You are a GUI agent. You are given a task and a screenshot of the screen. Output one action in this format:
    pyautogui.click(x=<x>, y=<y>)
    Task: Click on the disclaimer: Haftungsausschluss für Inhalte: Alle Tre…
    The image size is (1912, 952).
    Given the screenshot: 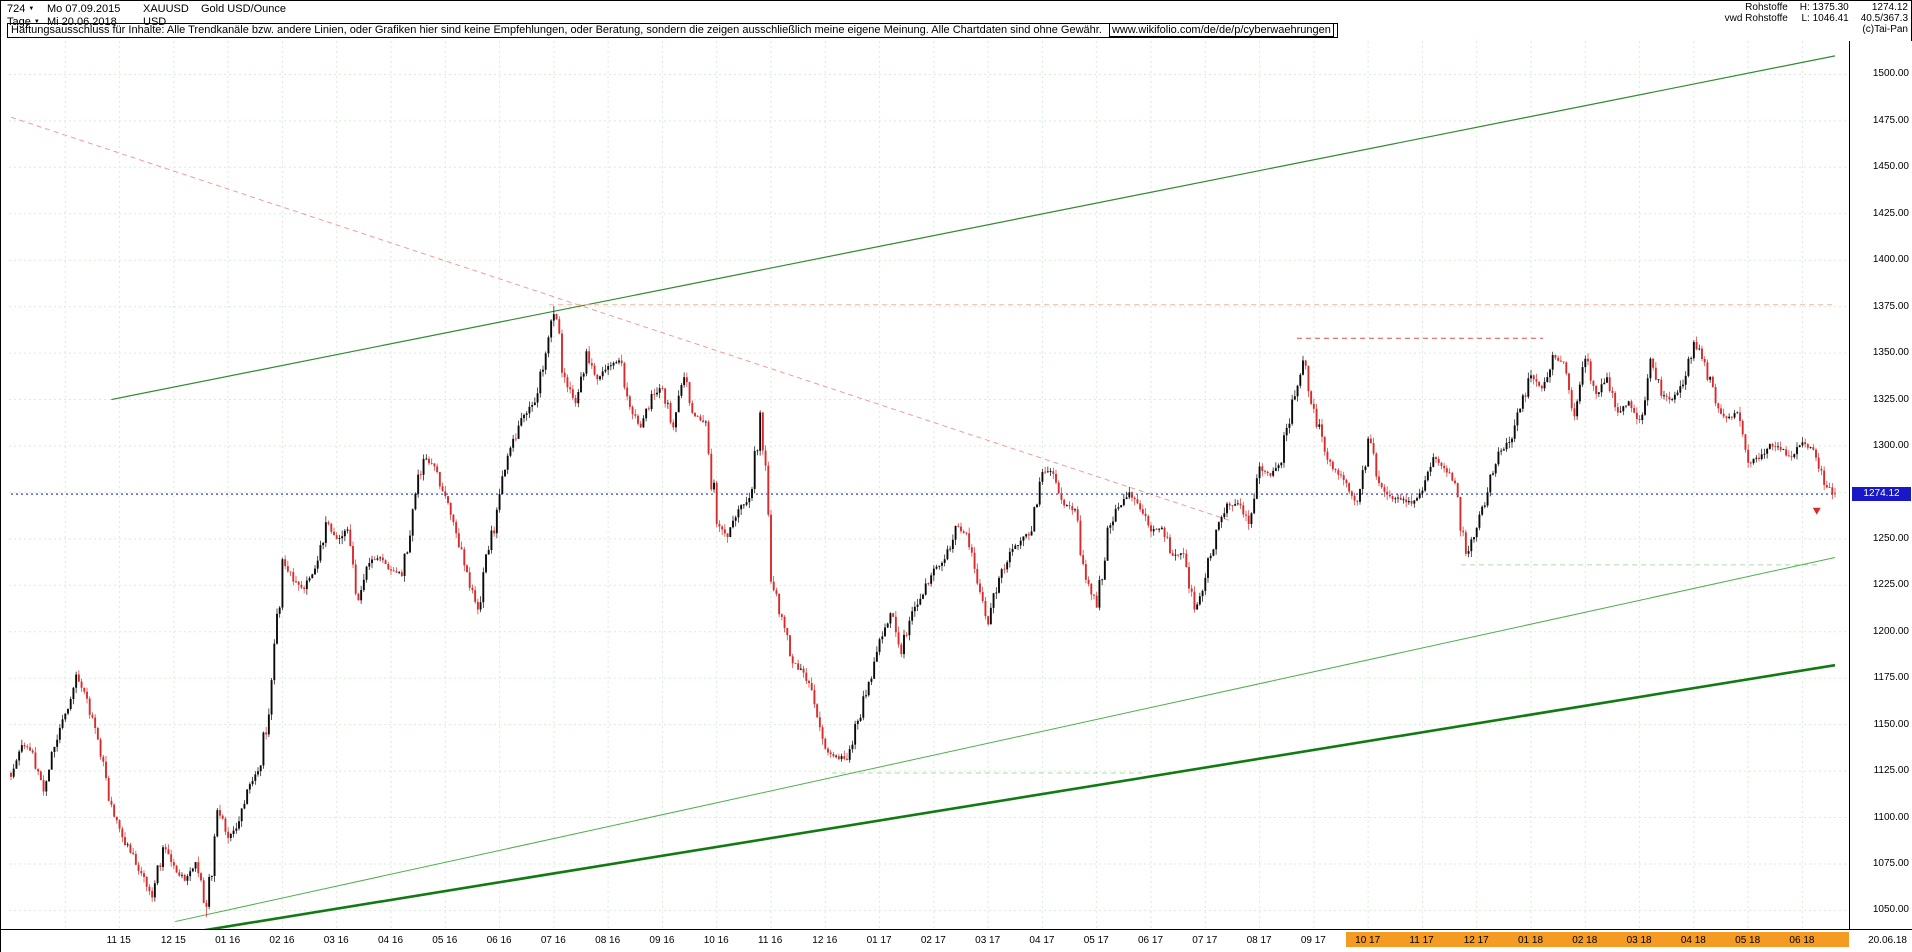 What is the action you would take?
    pyautogui.click(x=672, y=30)
    